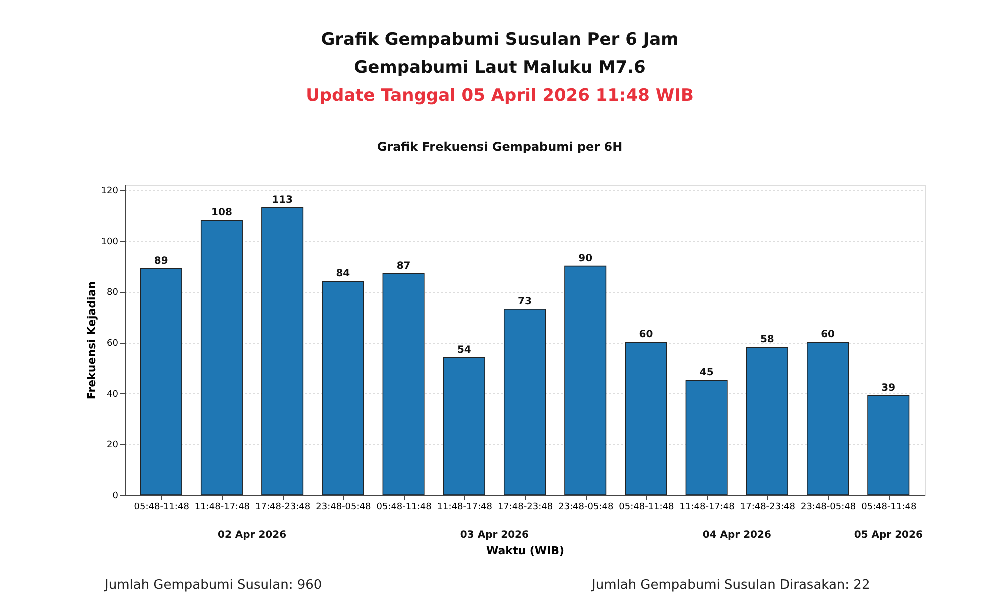 Image resolution: width=1000 pixels, height=600 pixels. I want to click on data-label: 108, so click(222, 213).